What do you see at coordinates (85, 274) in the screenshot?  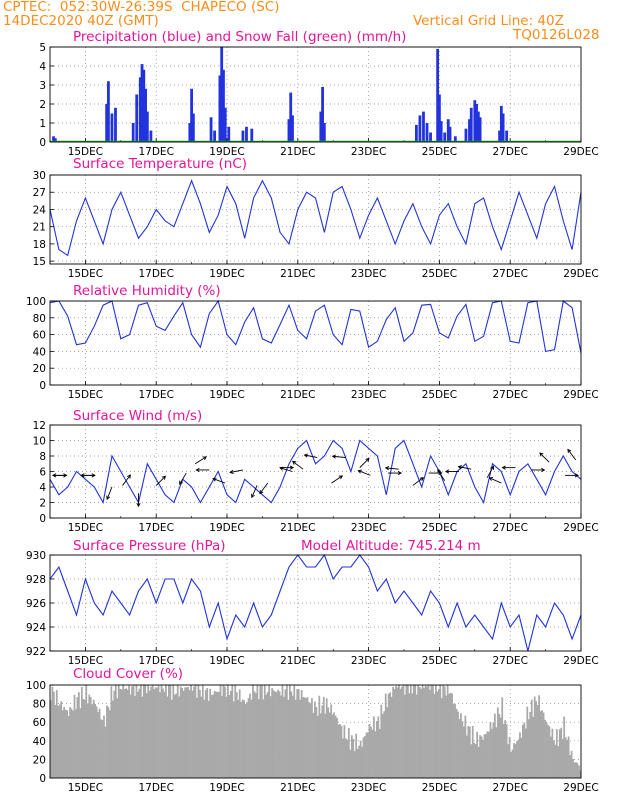 I see `x-tick-label: 15DEC` at bounding box center [85, 274].